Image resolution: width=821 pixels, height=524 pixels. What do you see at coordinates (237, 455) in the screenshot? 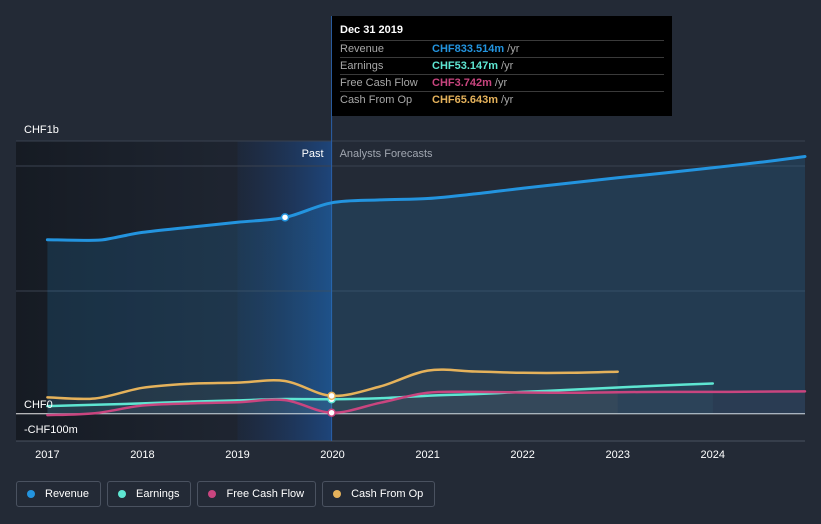
I see `x-tick-label: 2019` at bounding box center [237, 455].